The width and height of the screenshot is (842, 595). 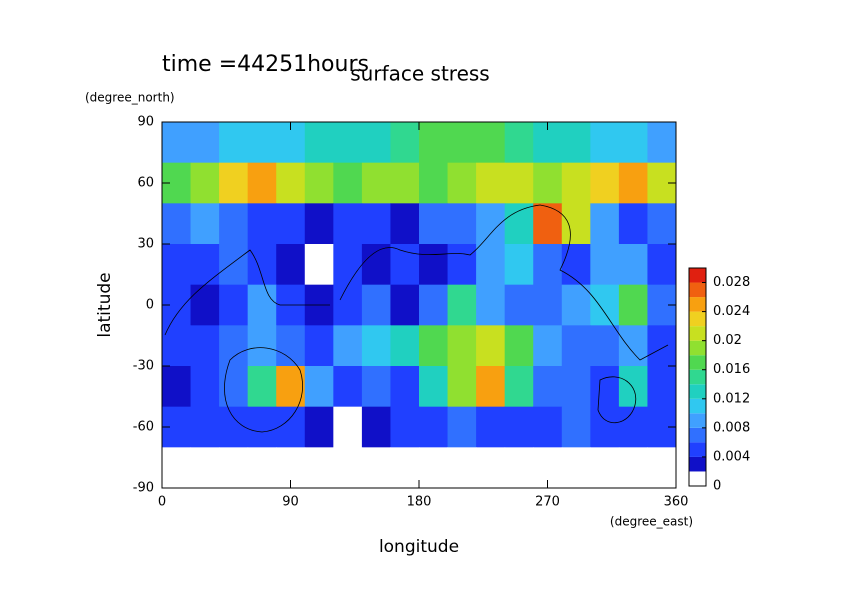 I want to click on chart-title: surface stress, so click(x=419, y=74).